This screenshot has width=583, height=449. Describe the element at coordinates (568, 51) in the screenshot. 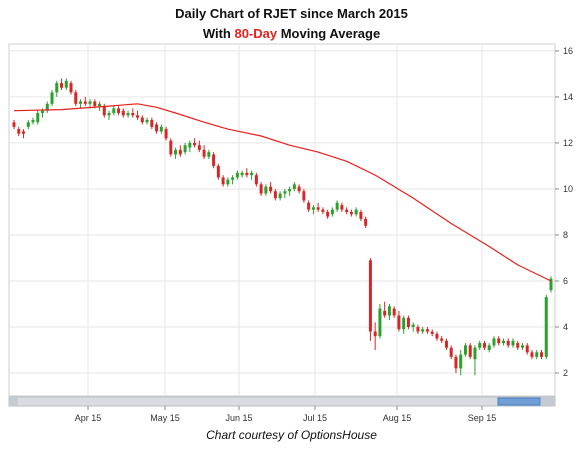

I see `y-tick-label: 16` at that location.